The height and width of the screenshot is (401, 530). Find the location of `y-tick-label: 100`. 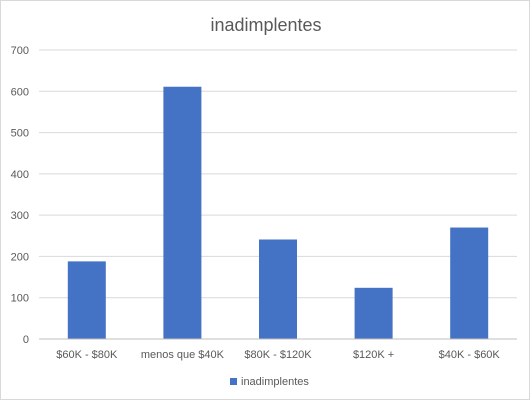

y-tick-label: 100 is located at coordinates (20, 299).